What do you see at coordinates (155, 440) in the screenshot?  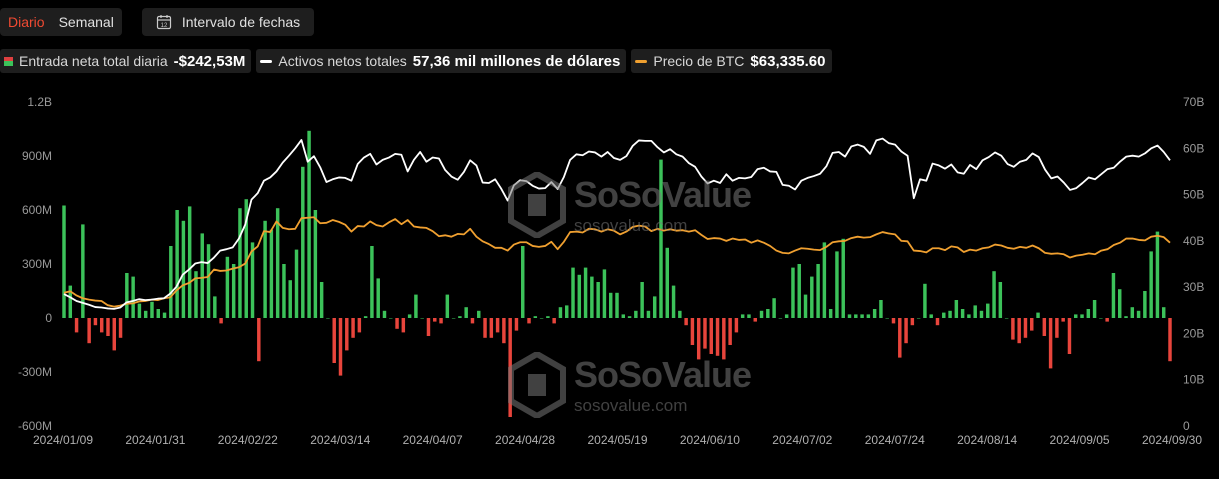 I see `x-axis-tick: 2024/01/31` at bounding box center [155, 440].